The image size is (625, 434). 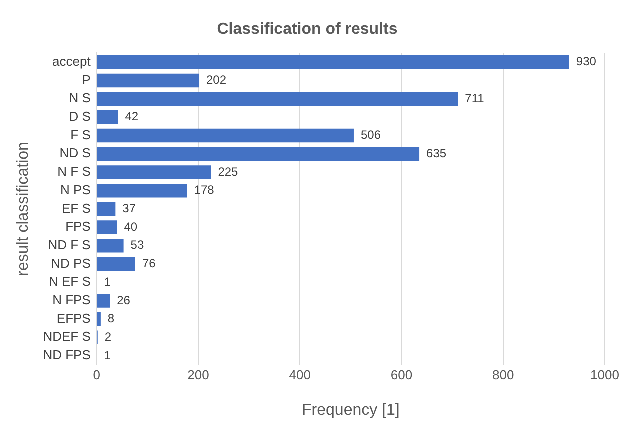 I want to click on y-tick-label: N F S, so click(x=75, y=172).